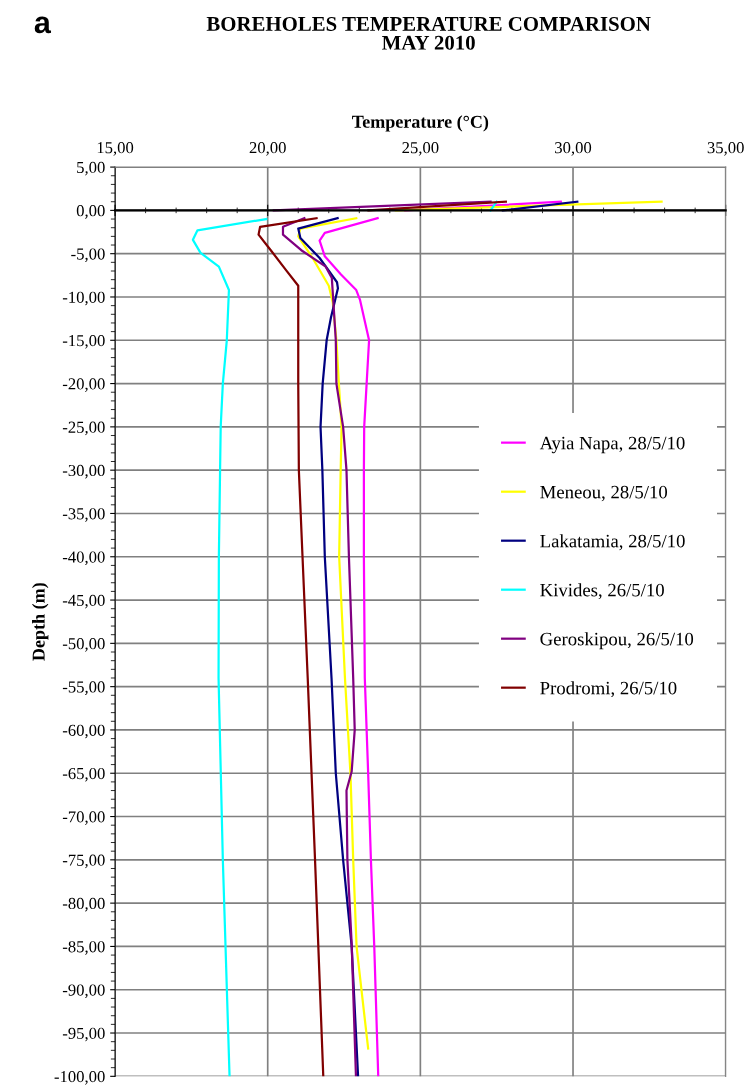 Image resolution: width=752 pixels, height=1085 pixels. Describe the element at coordinates (88, 255) in the screenshot. I see `y-tick-label: -5,00` at that location.